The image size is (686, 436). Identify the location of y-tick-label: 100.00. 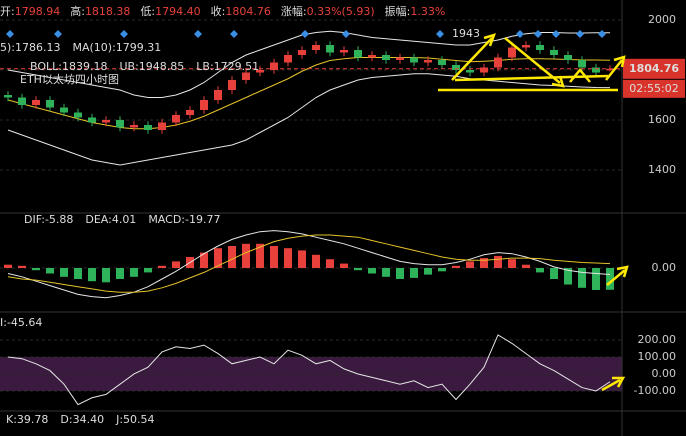
(657, 356).